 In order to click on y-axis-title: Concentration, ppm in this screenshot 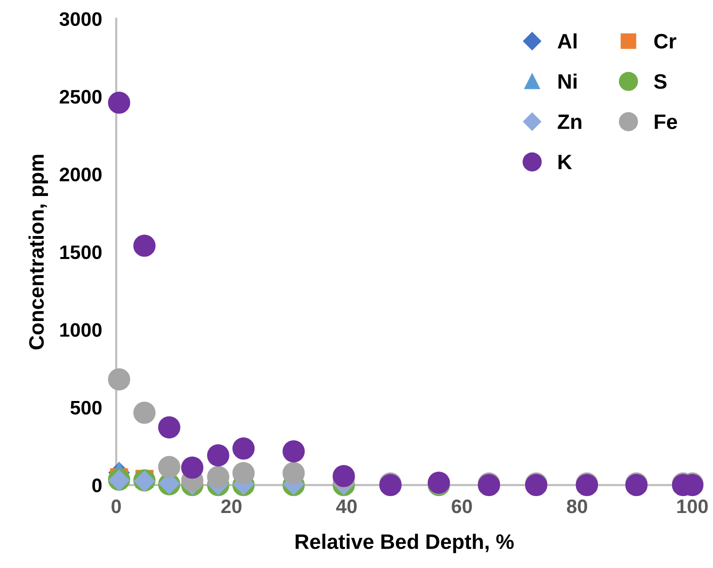, I will do `click(38, 252)`.